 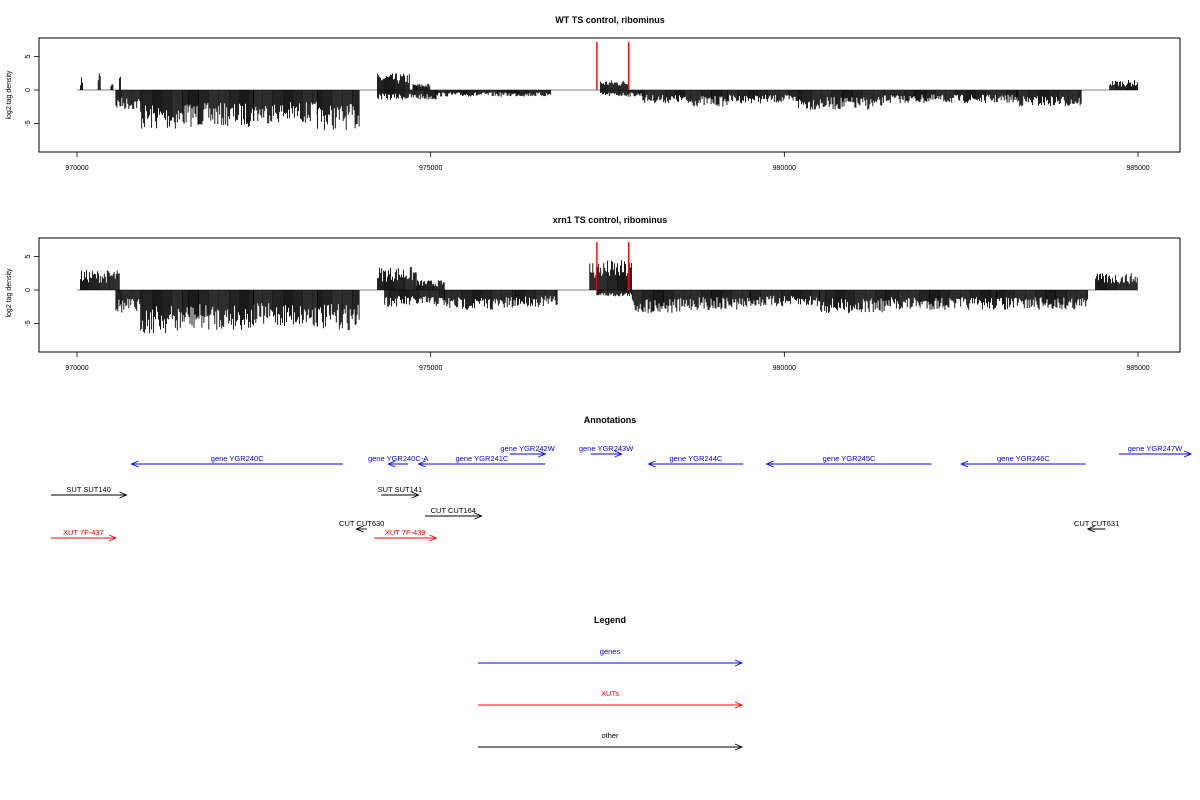 I want to click on legend: Legend genes XUTs other, so click(x=611, y=683).